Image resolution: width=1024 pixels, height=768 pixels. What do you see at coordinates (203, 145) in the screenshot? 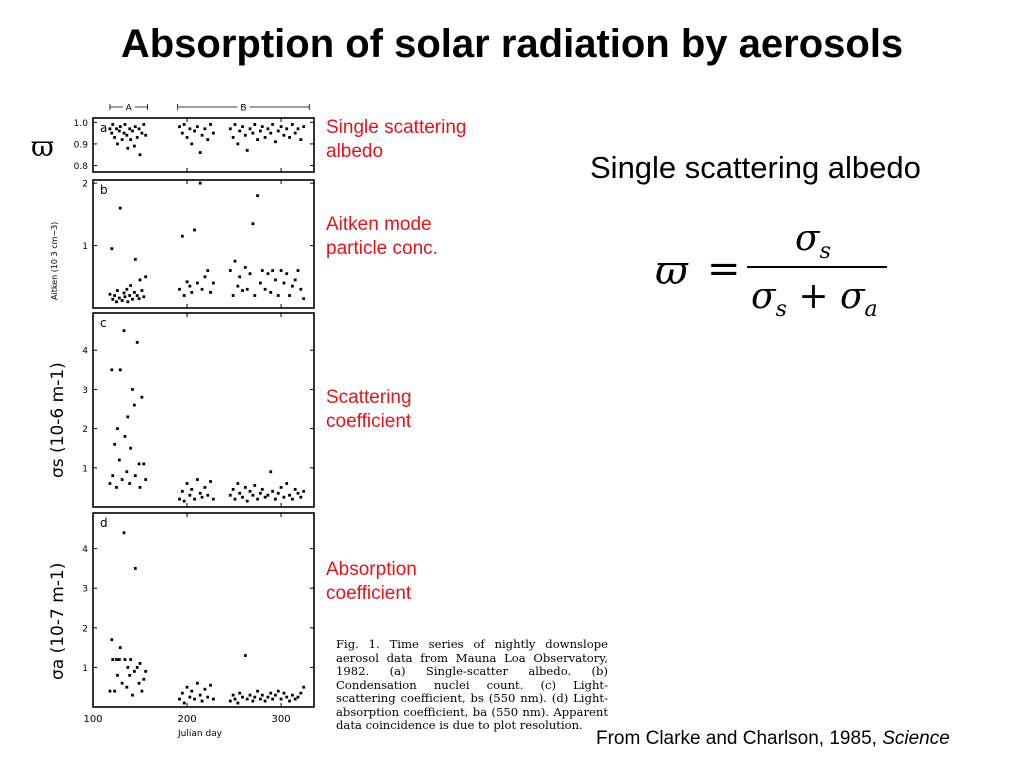
I see `panel-frame-a` at bounding box center [203, 145].